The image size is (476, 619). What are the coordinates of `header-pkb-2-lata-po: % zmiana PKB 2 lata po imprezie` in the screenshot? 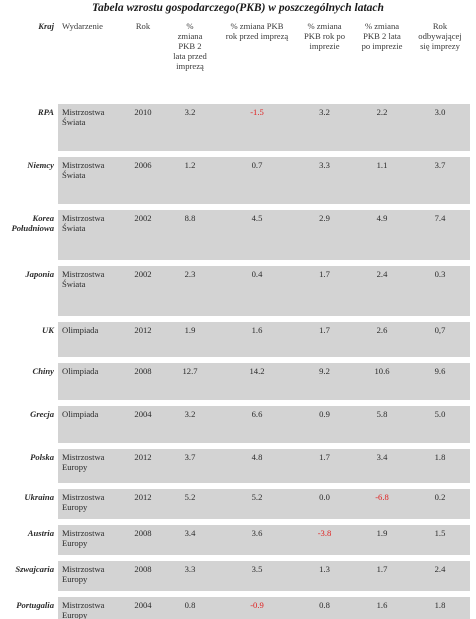 It's located at (382, 61).